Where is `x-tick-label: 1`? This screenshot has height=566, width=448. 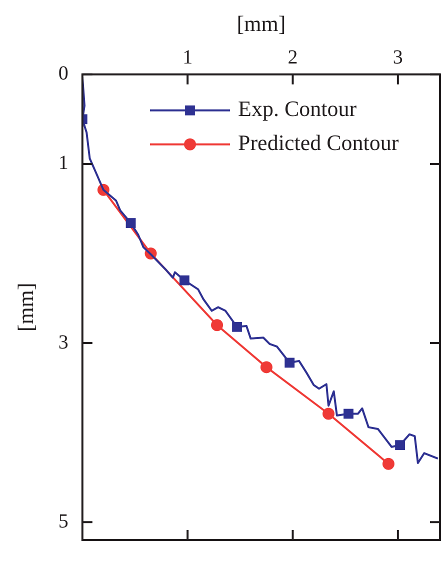
x-tick-label: 1 is located at coordinates (187, 57).